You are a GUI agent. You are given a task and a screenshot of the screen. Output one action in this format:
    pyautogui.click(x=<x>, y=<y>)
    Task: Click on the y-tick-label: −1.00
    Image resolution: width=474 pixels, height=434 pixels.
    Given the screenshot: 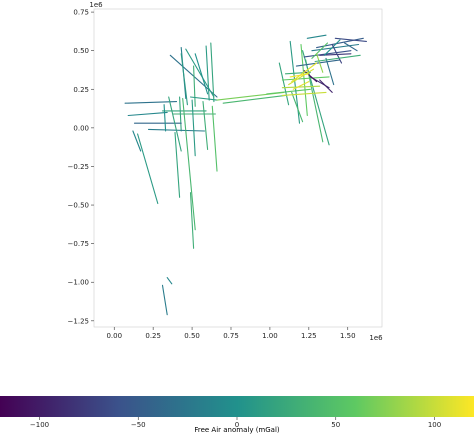 What is the action you would take?
    pyautogui.click(x=78, y=283)
    